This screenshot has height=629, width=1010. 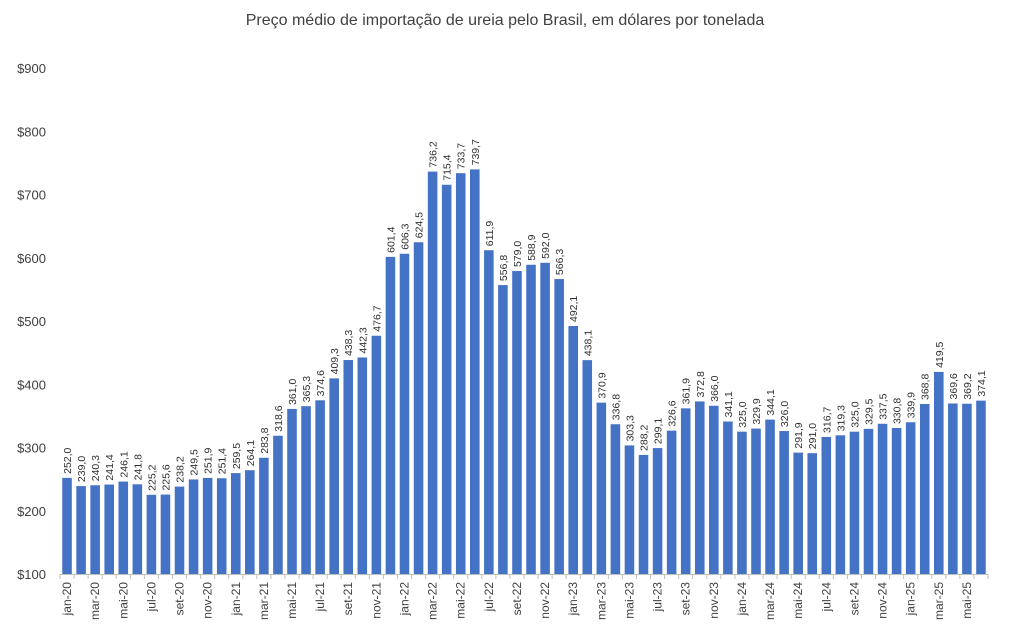 What do you see at coordinates (588, 343) in the screenshot?
I see `data-label: 438,1` at bounding box center [588, 343].